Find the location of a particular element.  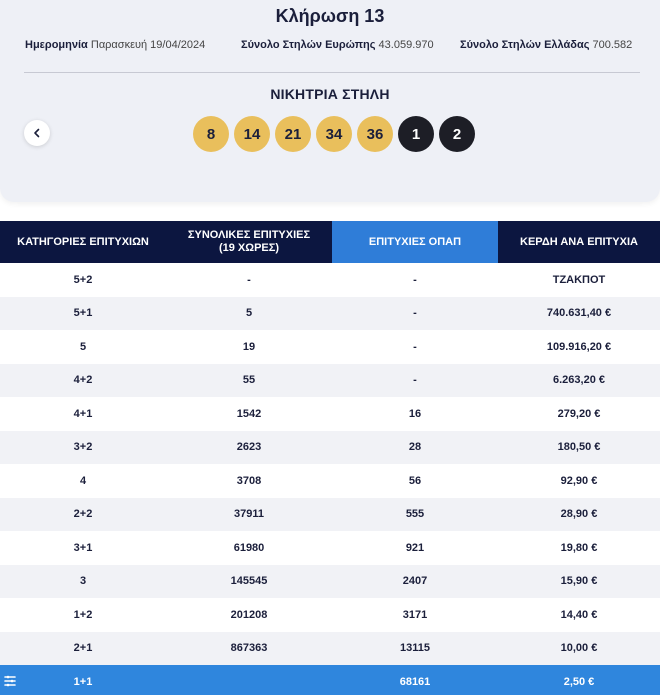

winning-column-label: ΝΙΚΗΤΡΙΑ ΣΤΗΛΗ is located at coordinates (330, 94).